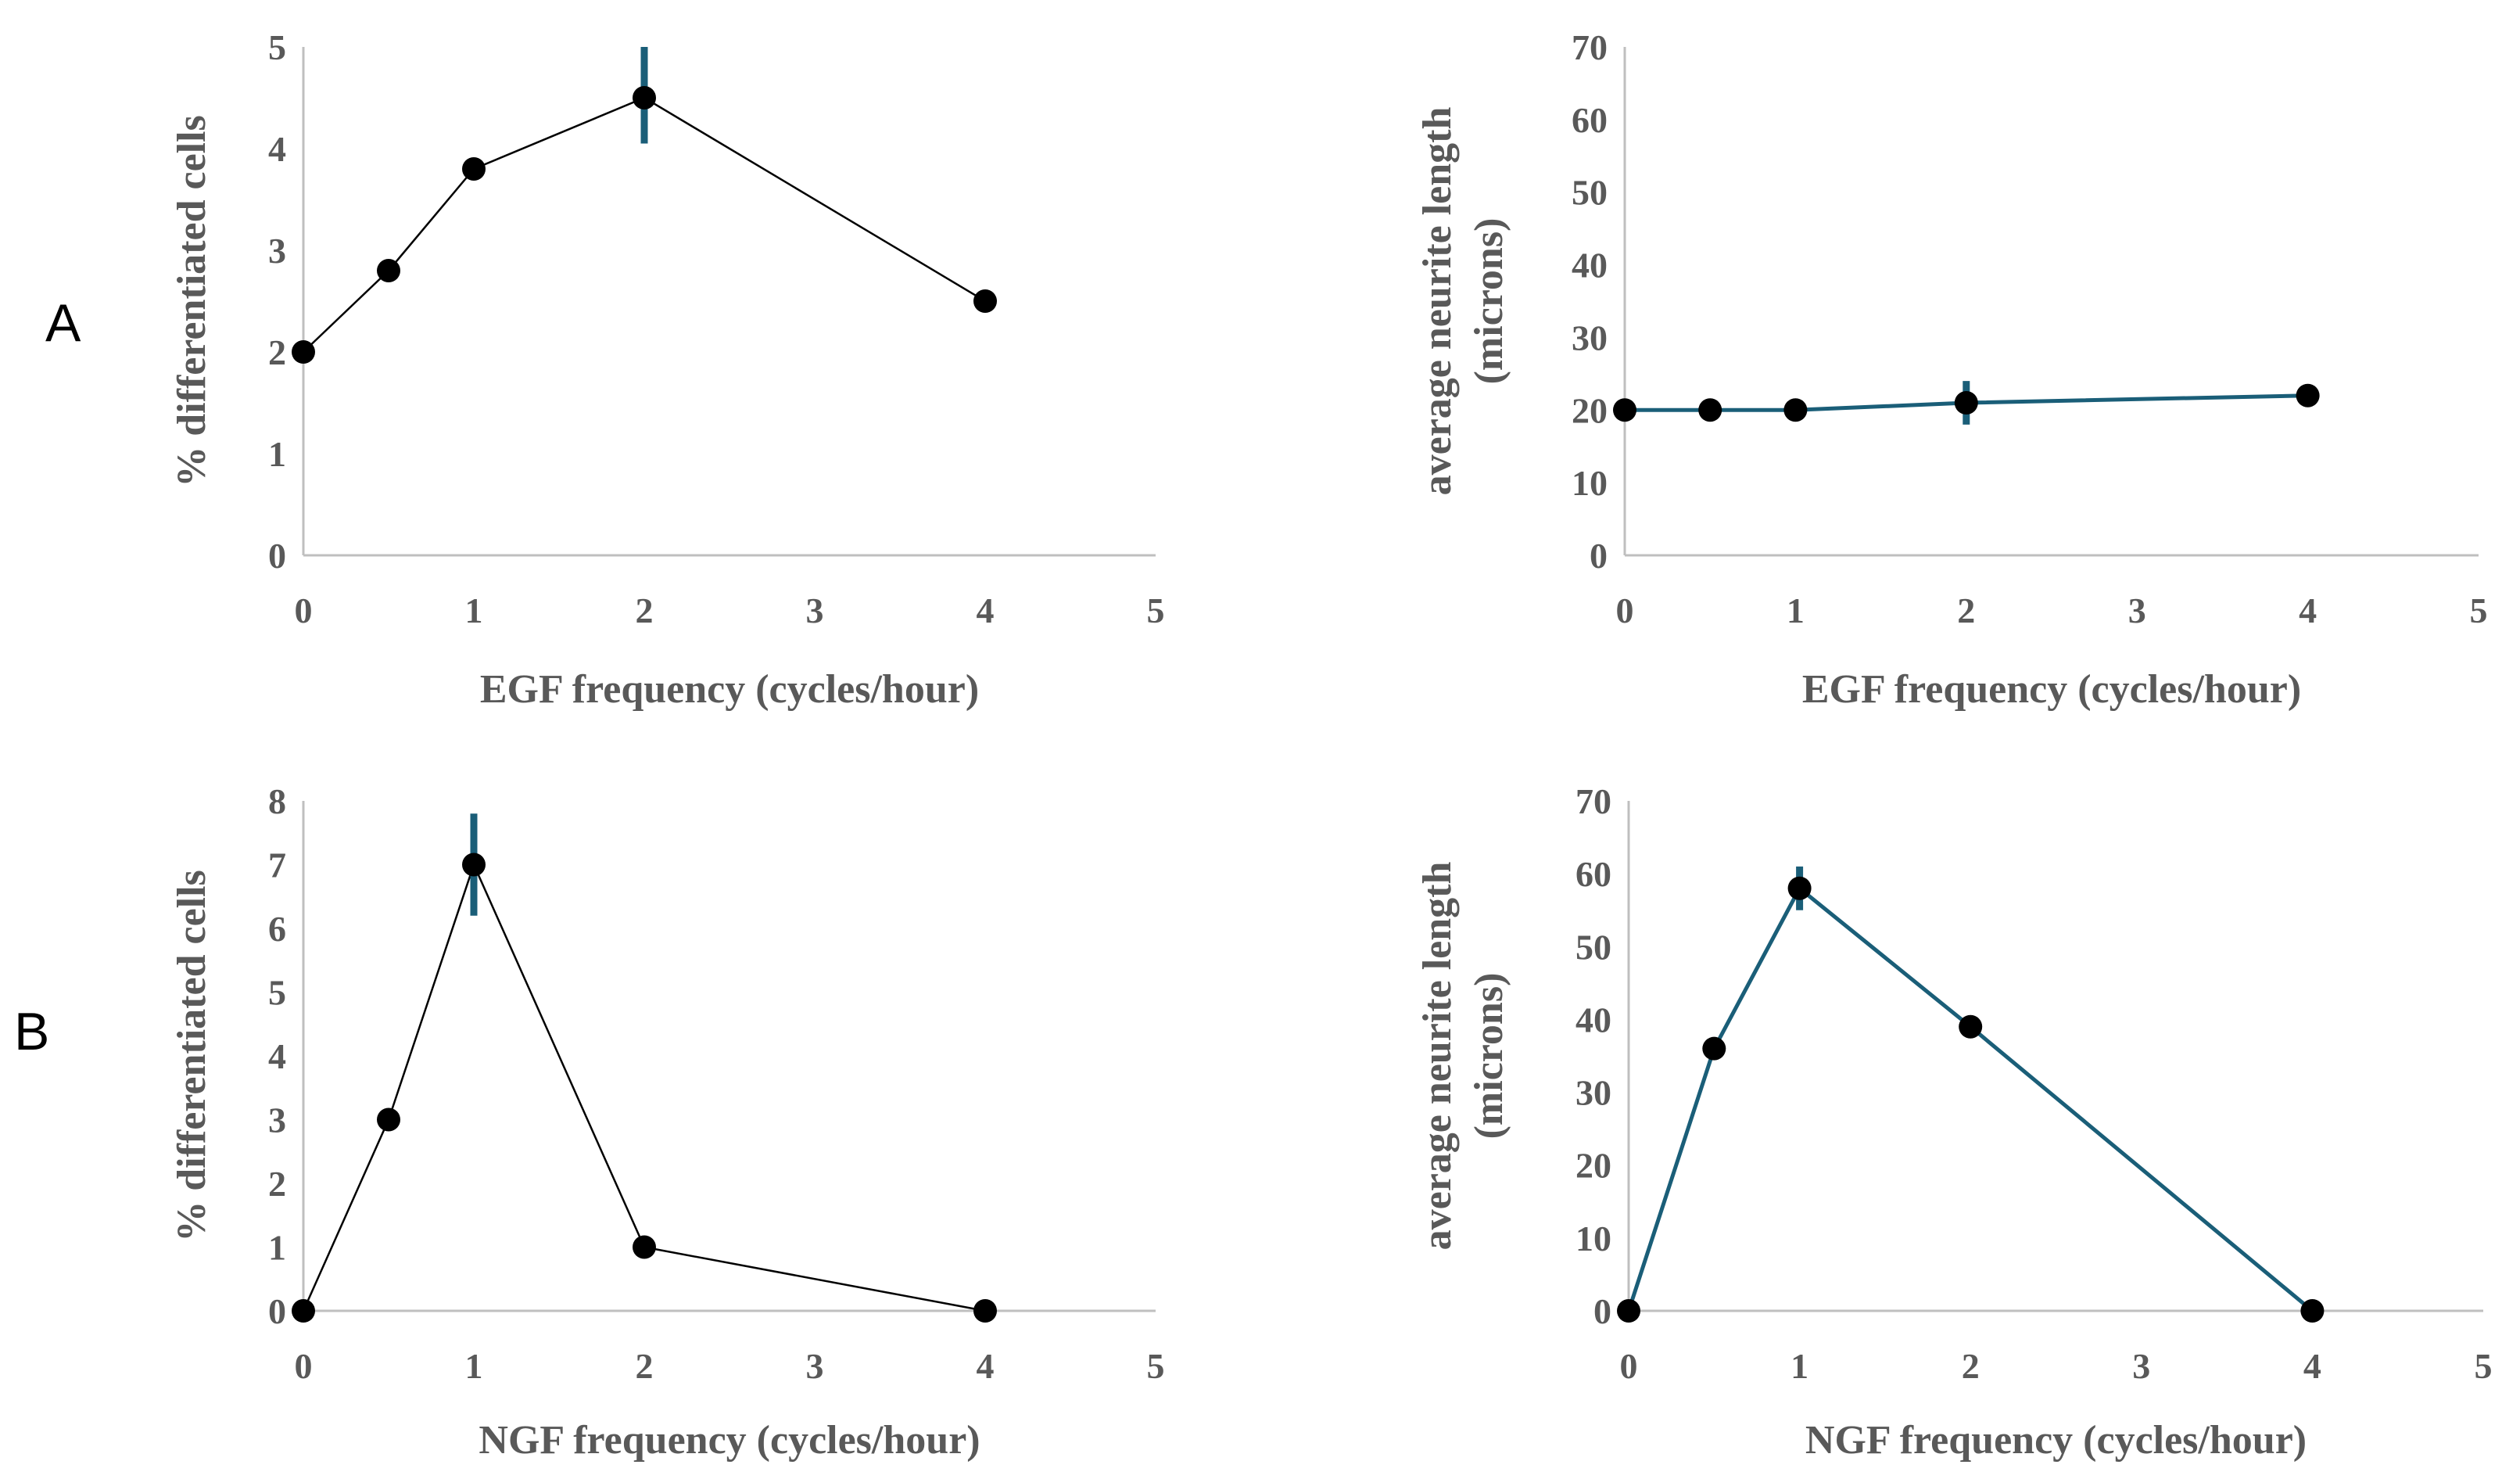  What do you see at coordinates (277, 929) in the screenshot?
I see `y-tick-label: 6` at bounding box center [277, 929].